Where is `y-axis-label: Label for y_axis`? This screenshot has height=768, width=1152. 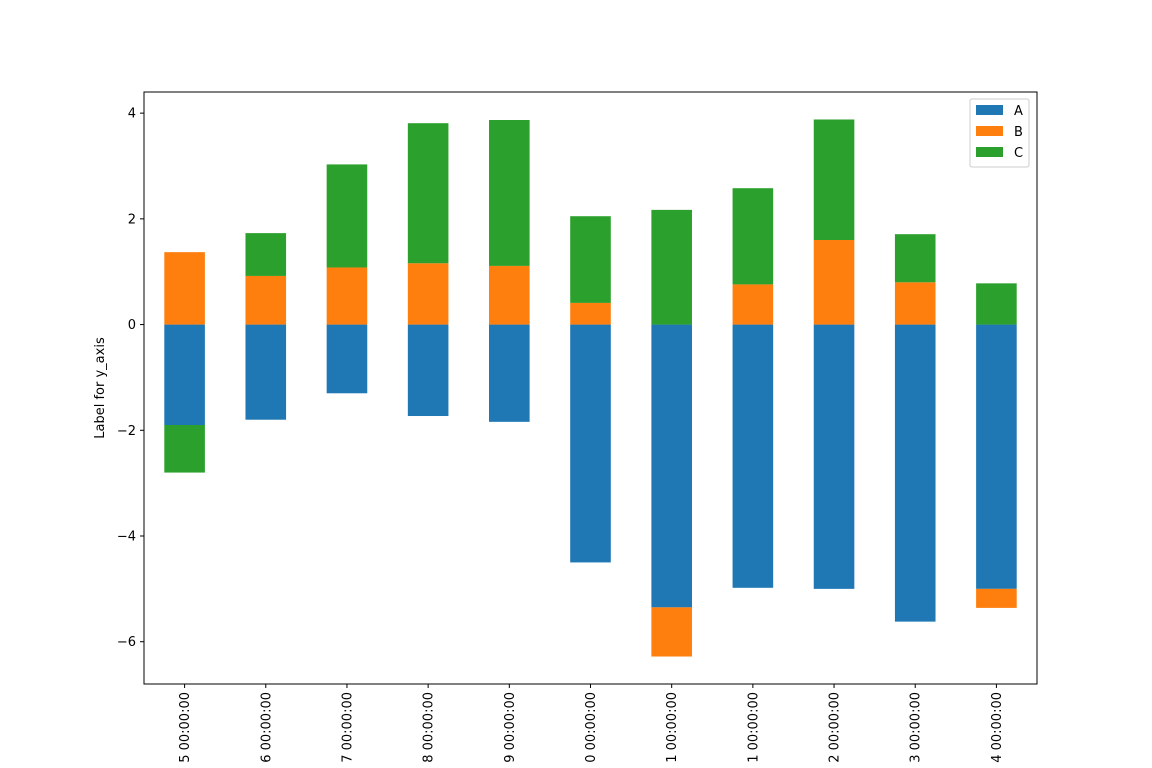
y-axis-label: Label for y_axis is located at coordinates (100, 388).